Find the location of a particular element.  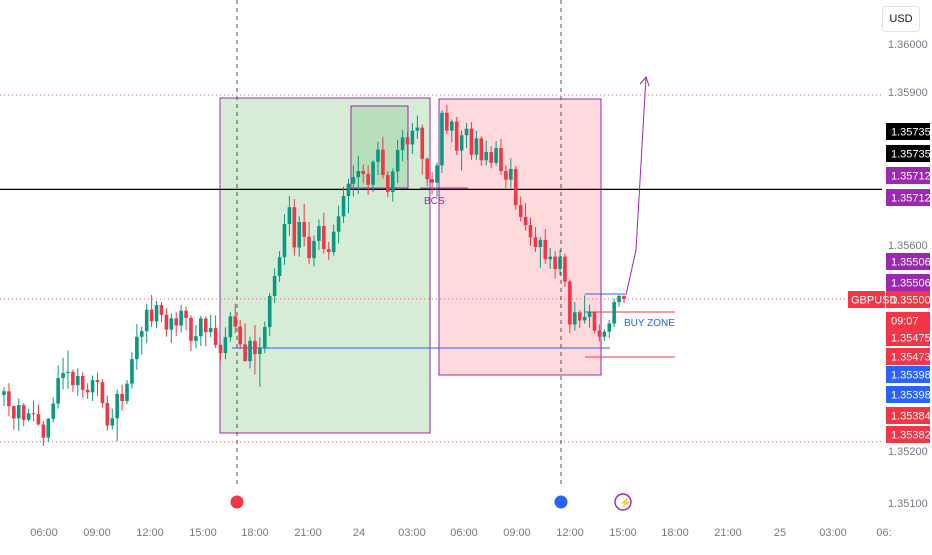

price-tag-label: 1.35735 is located at coordinates (911, 133).